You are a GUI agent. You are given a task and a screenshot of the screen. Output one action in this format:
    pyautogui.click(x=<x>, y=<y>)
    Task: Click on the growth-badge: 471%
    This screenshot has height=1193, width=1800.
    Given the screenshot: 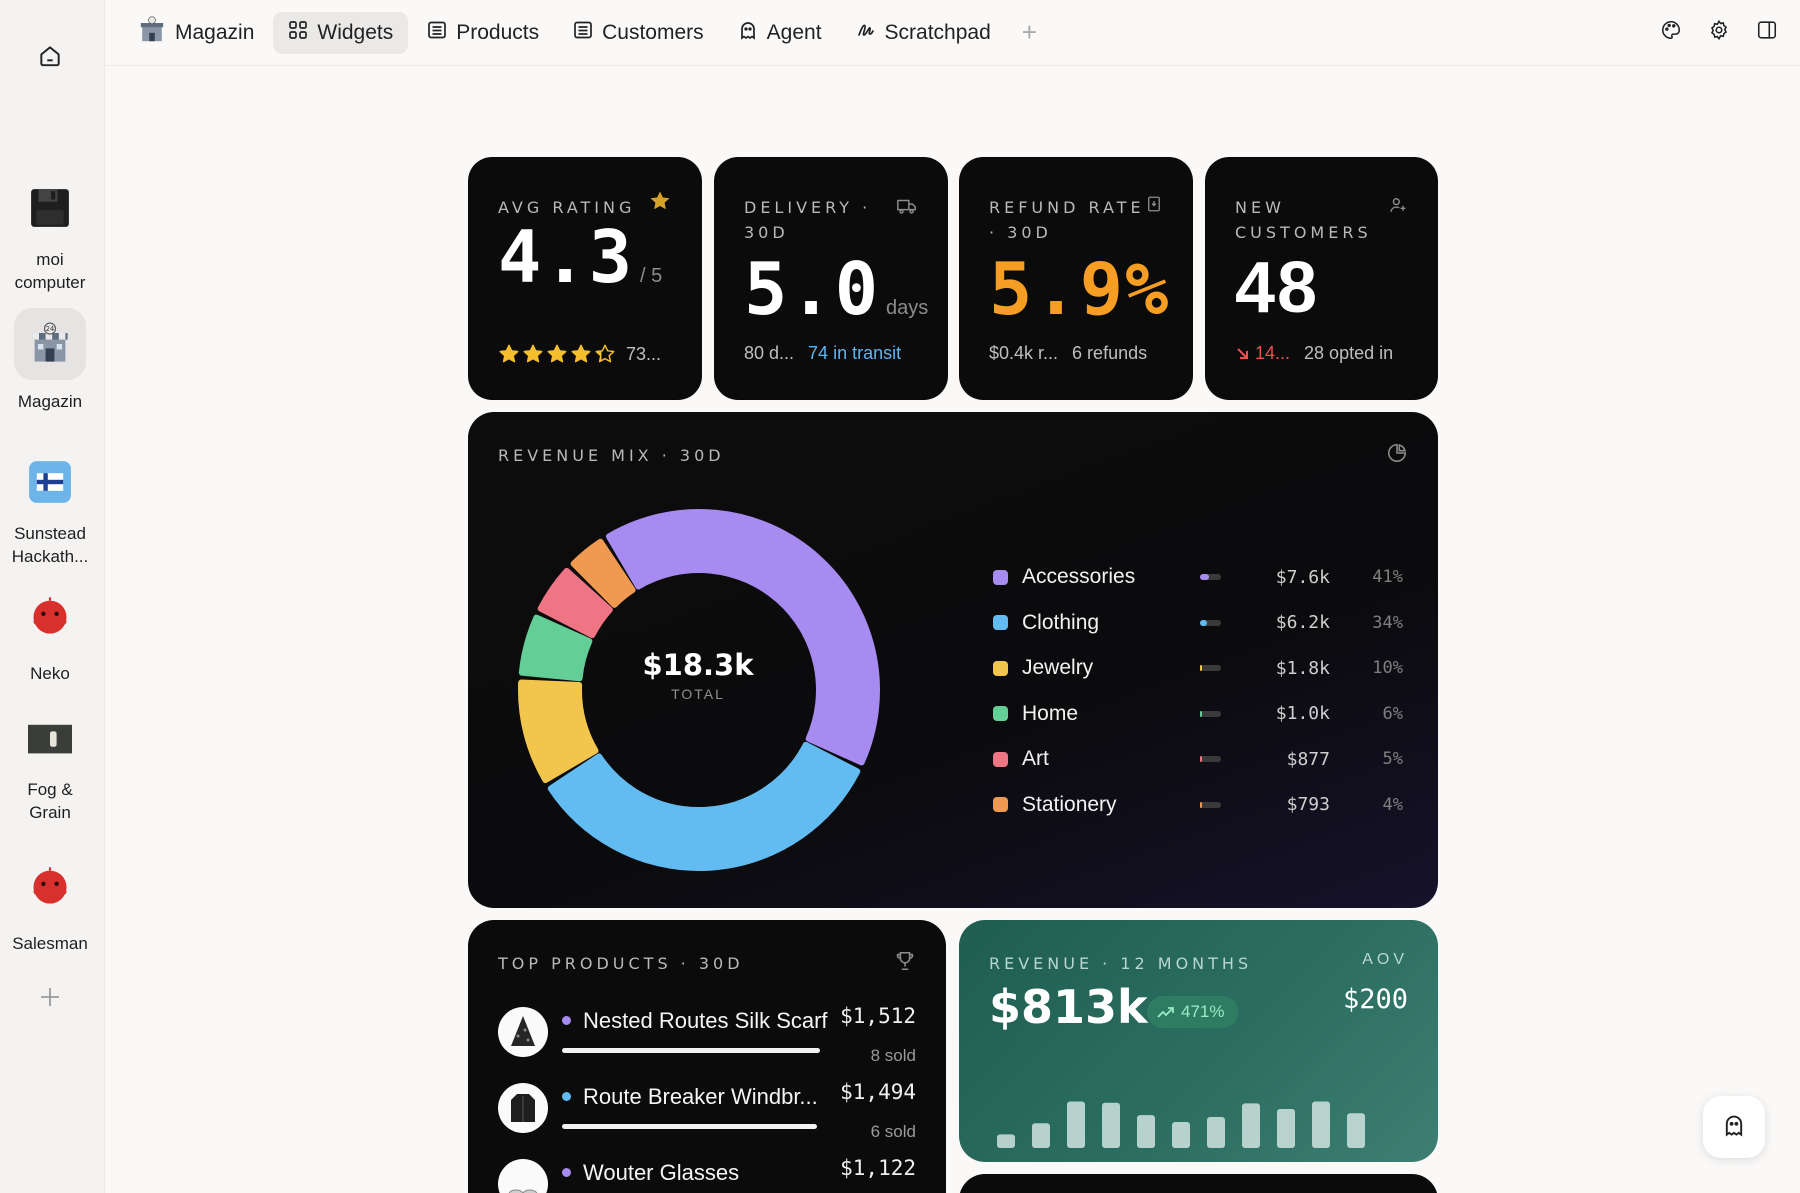 What is the action you would take?
    pyautogui.click(x=1193, y=1012)
    